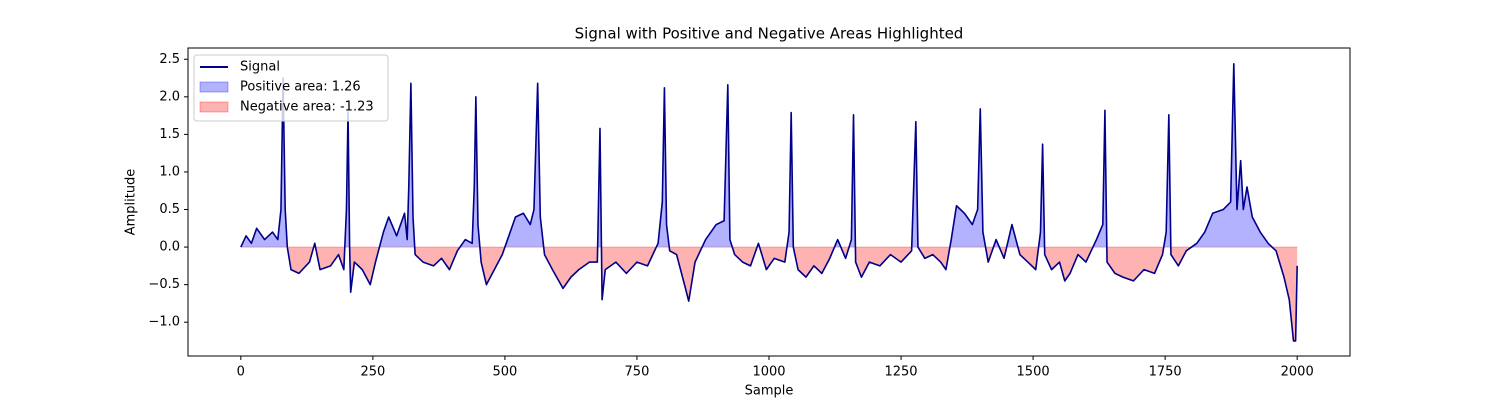  Describe the element at coordinates (307, 107) in the screenshot. I see `legend-label: Negative area: -1.23` at that location.